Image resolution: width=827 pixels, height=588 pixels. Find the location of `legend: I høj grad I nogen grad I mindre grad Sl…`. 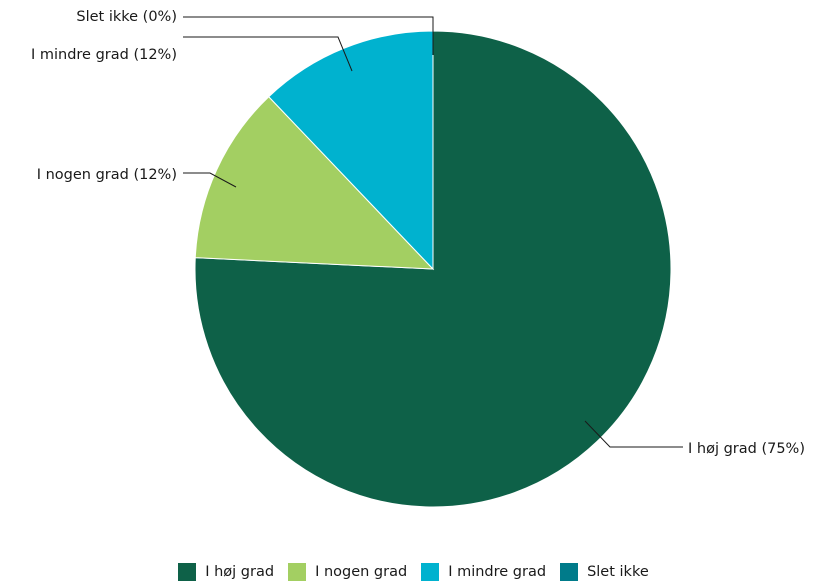

legend: I høj grad I nogen grad I mindre grad Sl… is located at coordinates (413, 572).